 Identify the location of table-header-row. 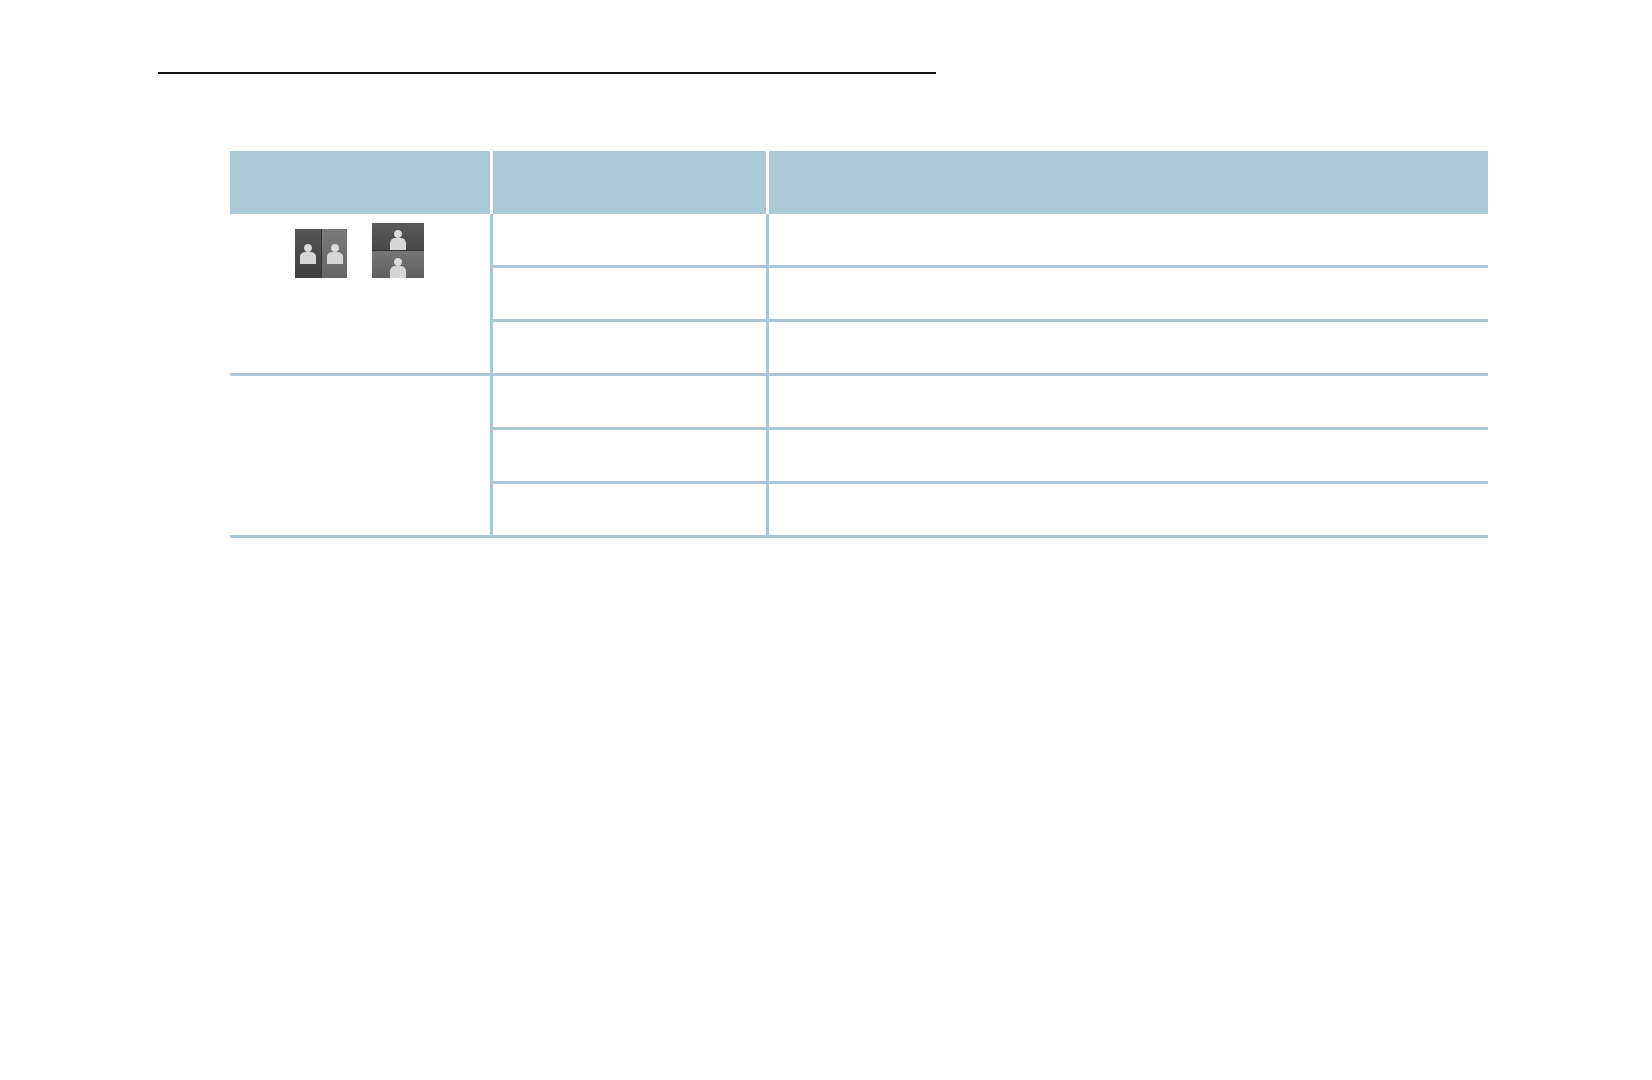
(859, 182).